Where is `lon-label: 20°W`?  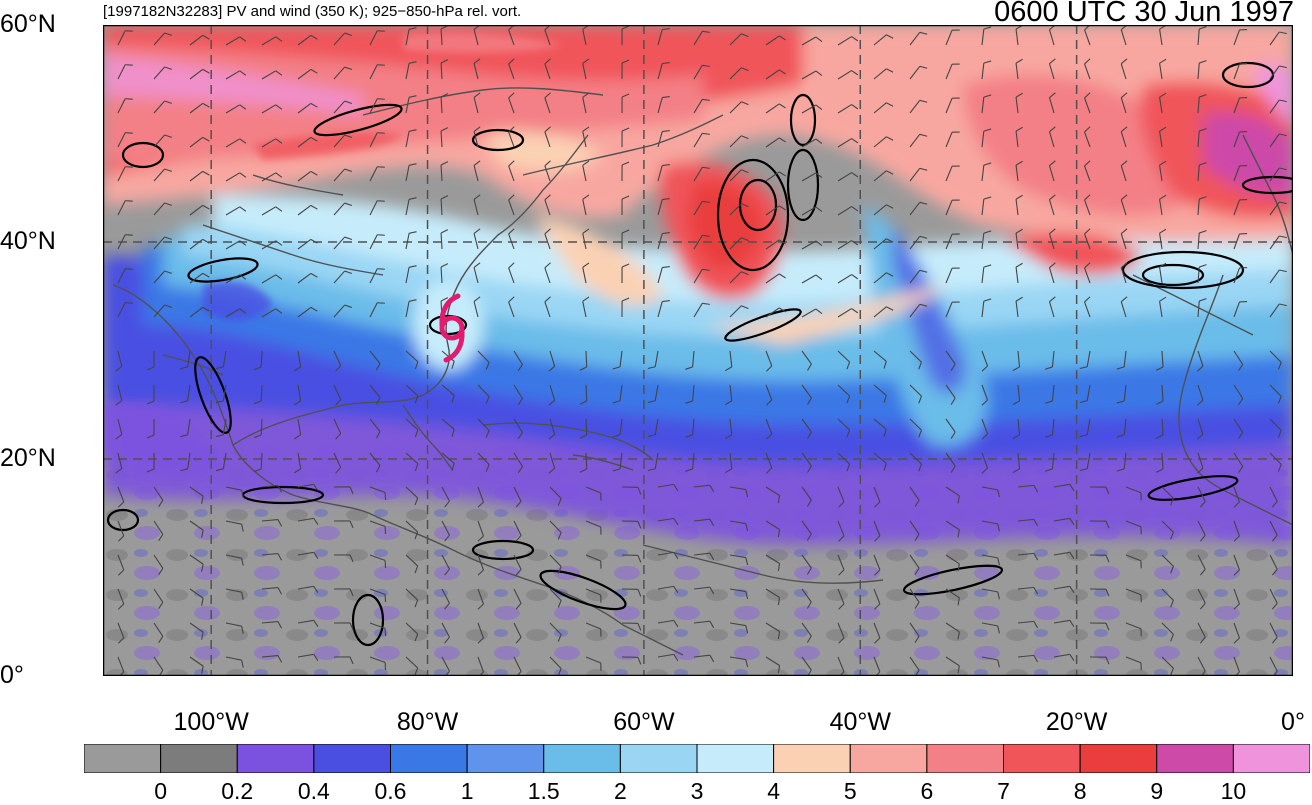 lon-label: 20°W is located at coordinates (1076, 722).